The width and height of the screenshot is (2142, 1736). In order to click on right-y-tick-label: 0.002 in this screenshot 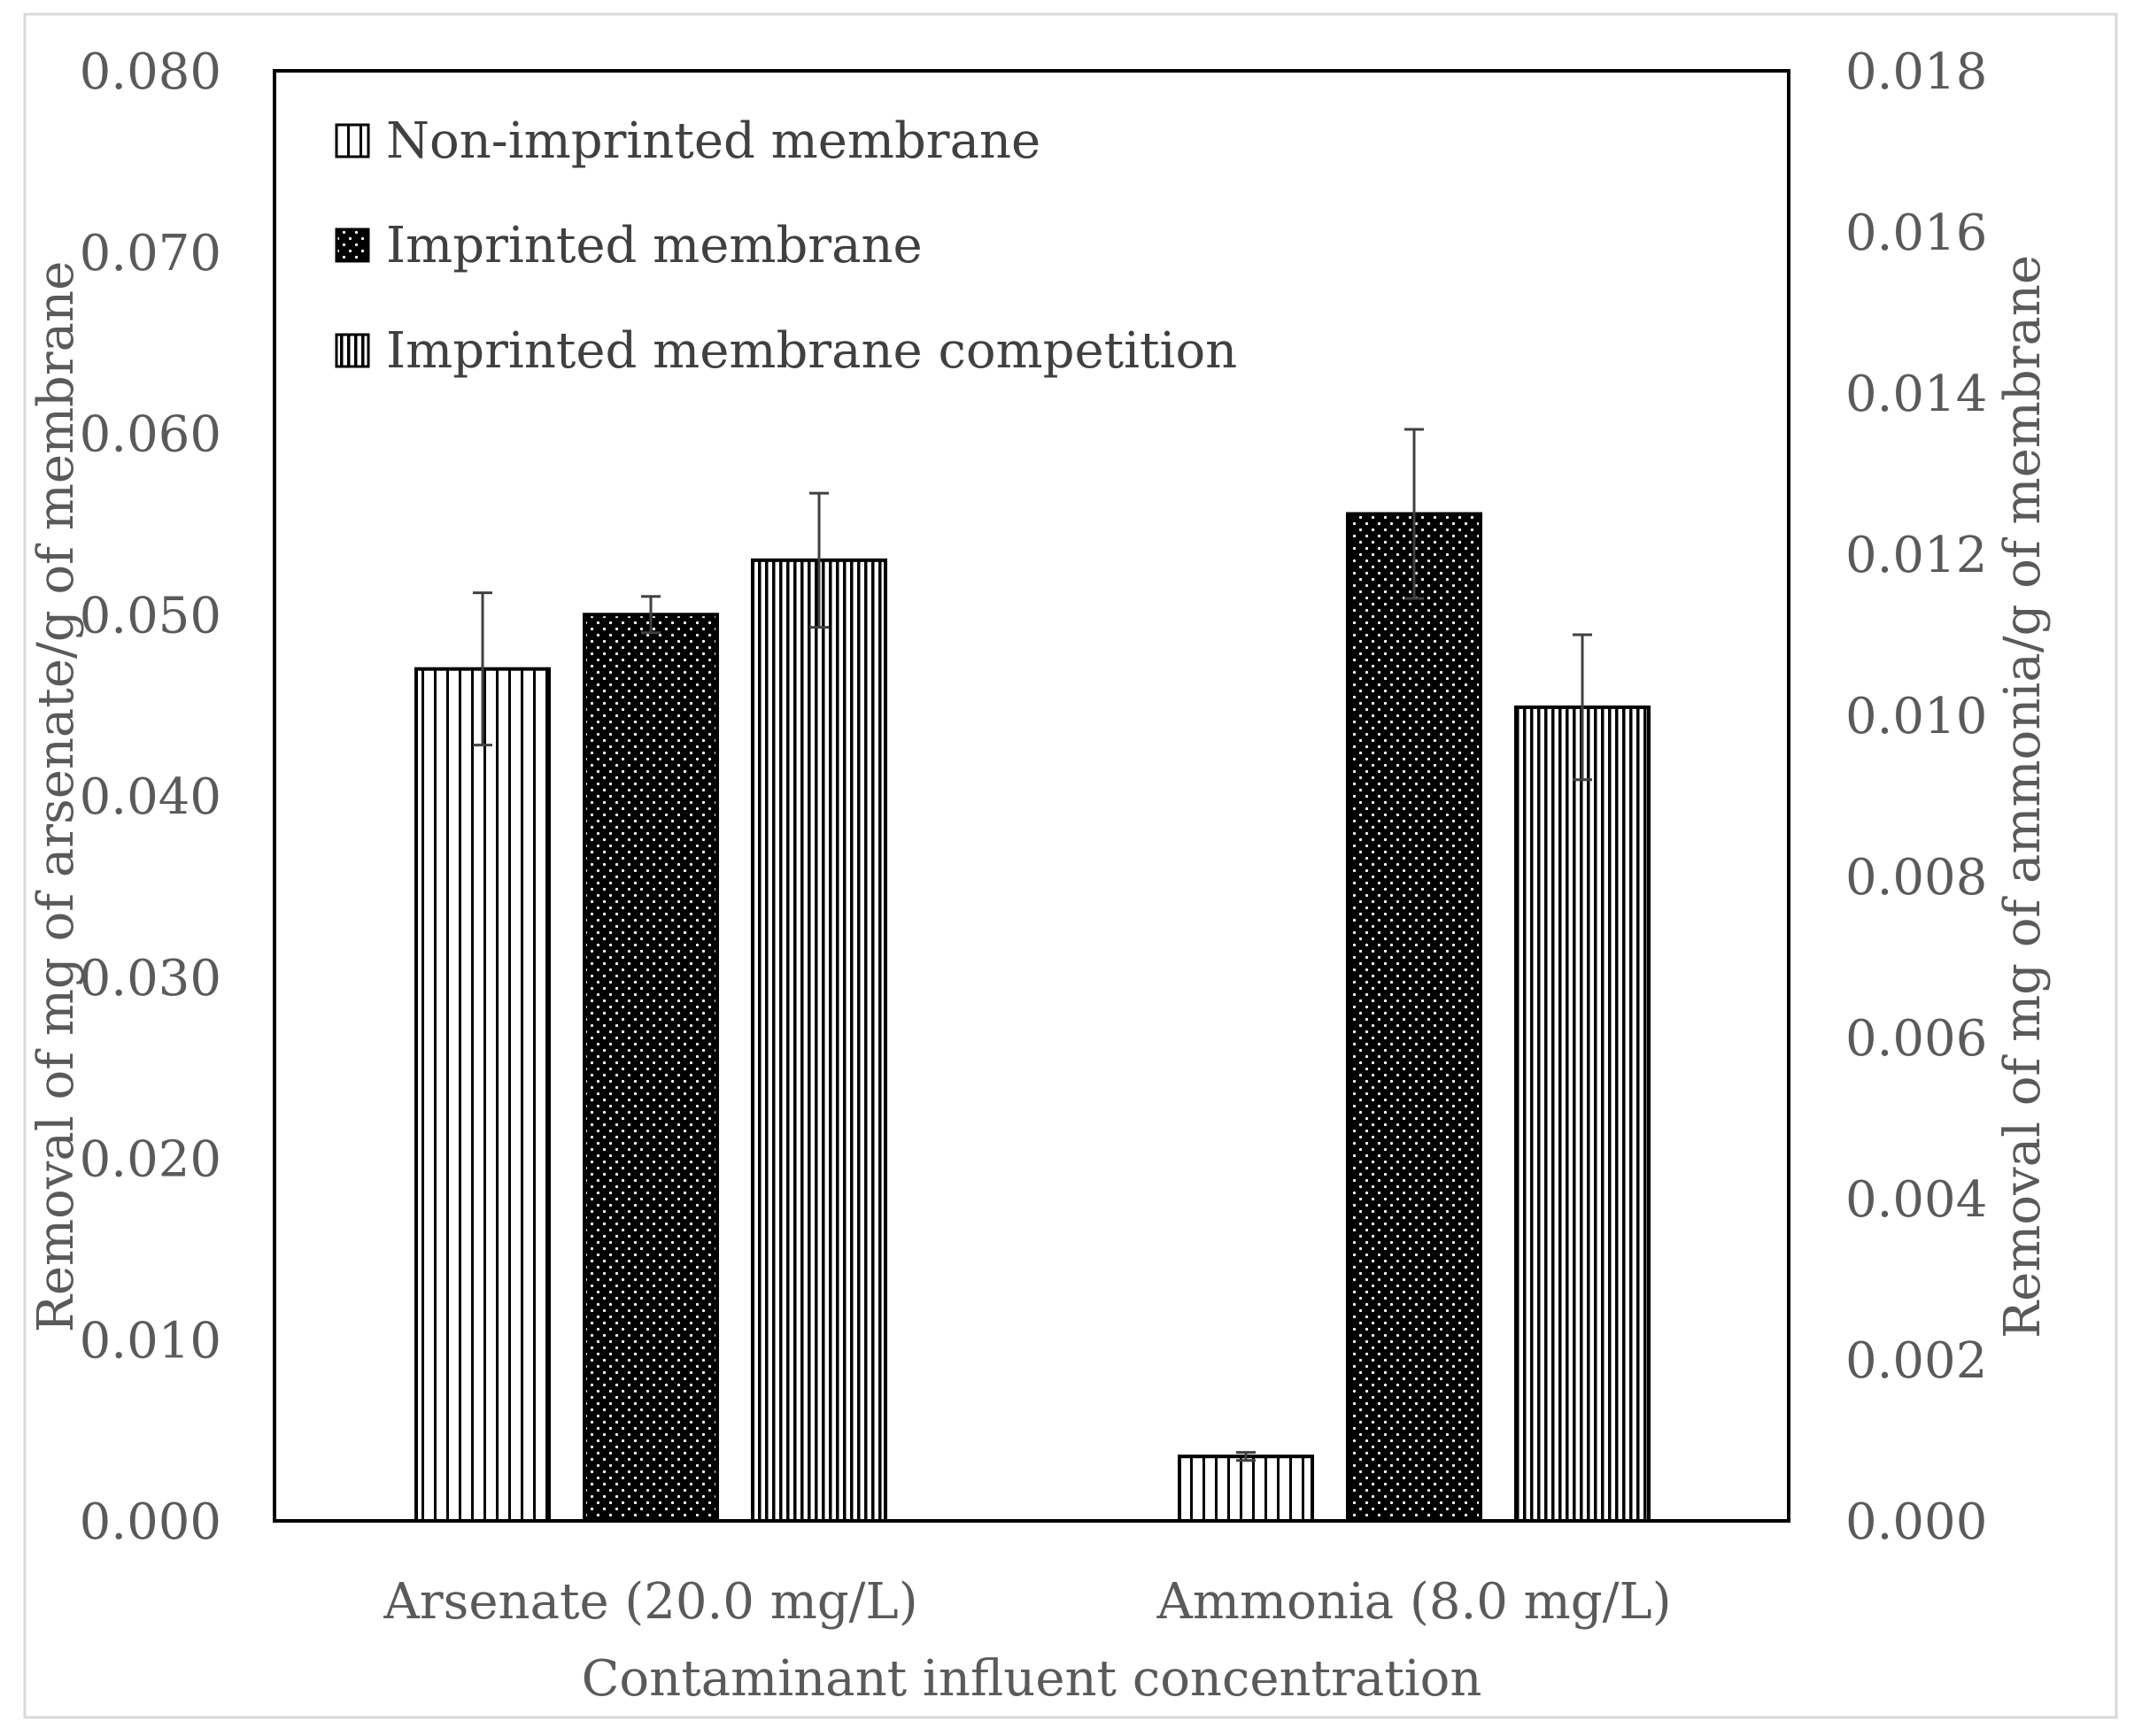, I will do `click(1916, 1361)`.